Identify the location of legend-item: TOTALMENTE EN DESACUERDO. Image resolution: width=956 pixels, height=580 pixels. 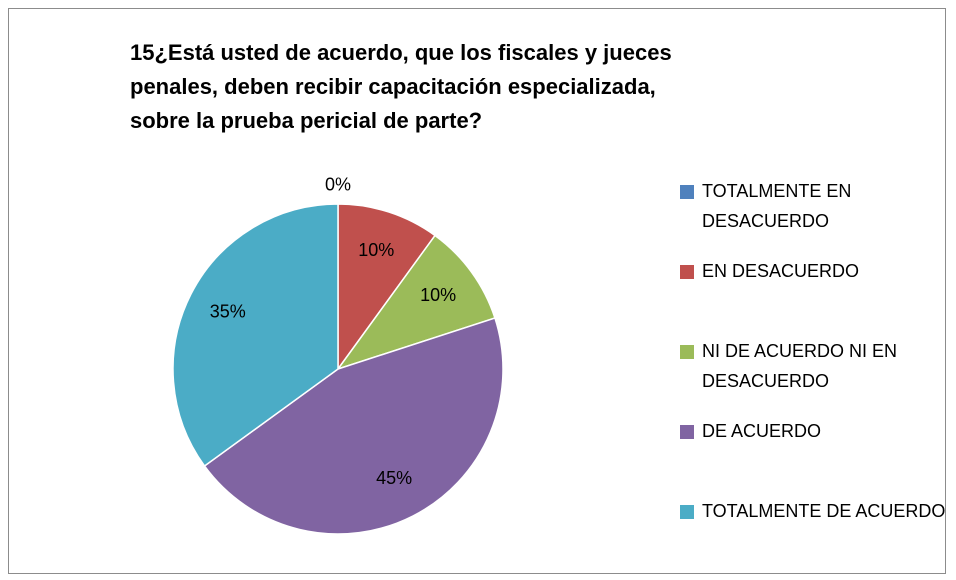
(812, 216).